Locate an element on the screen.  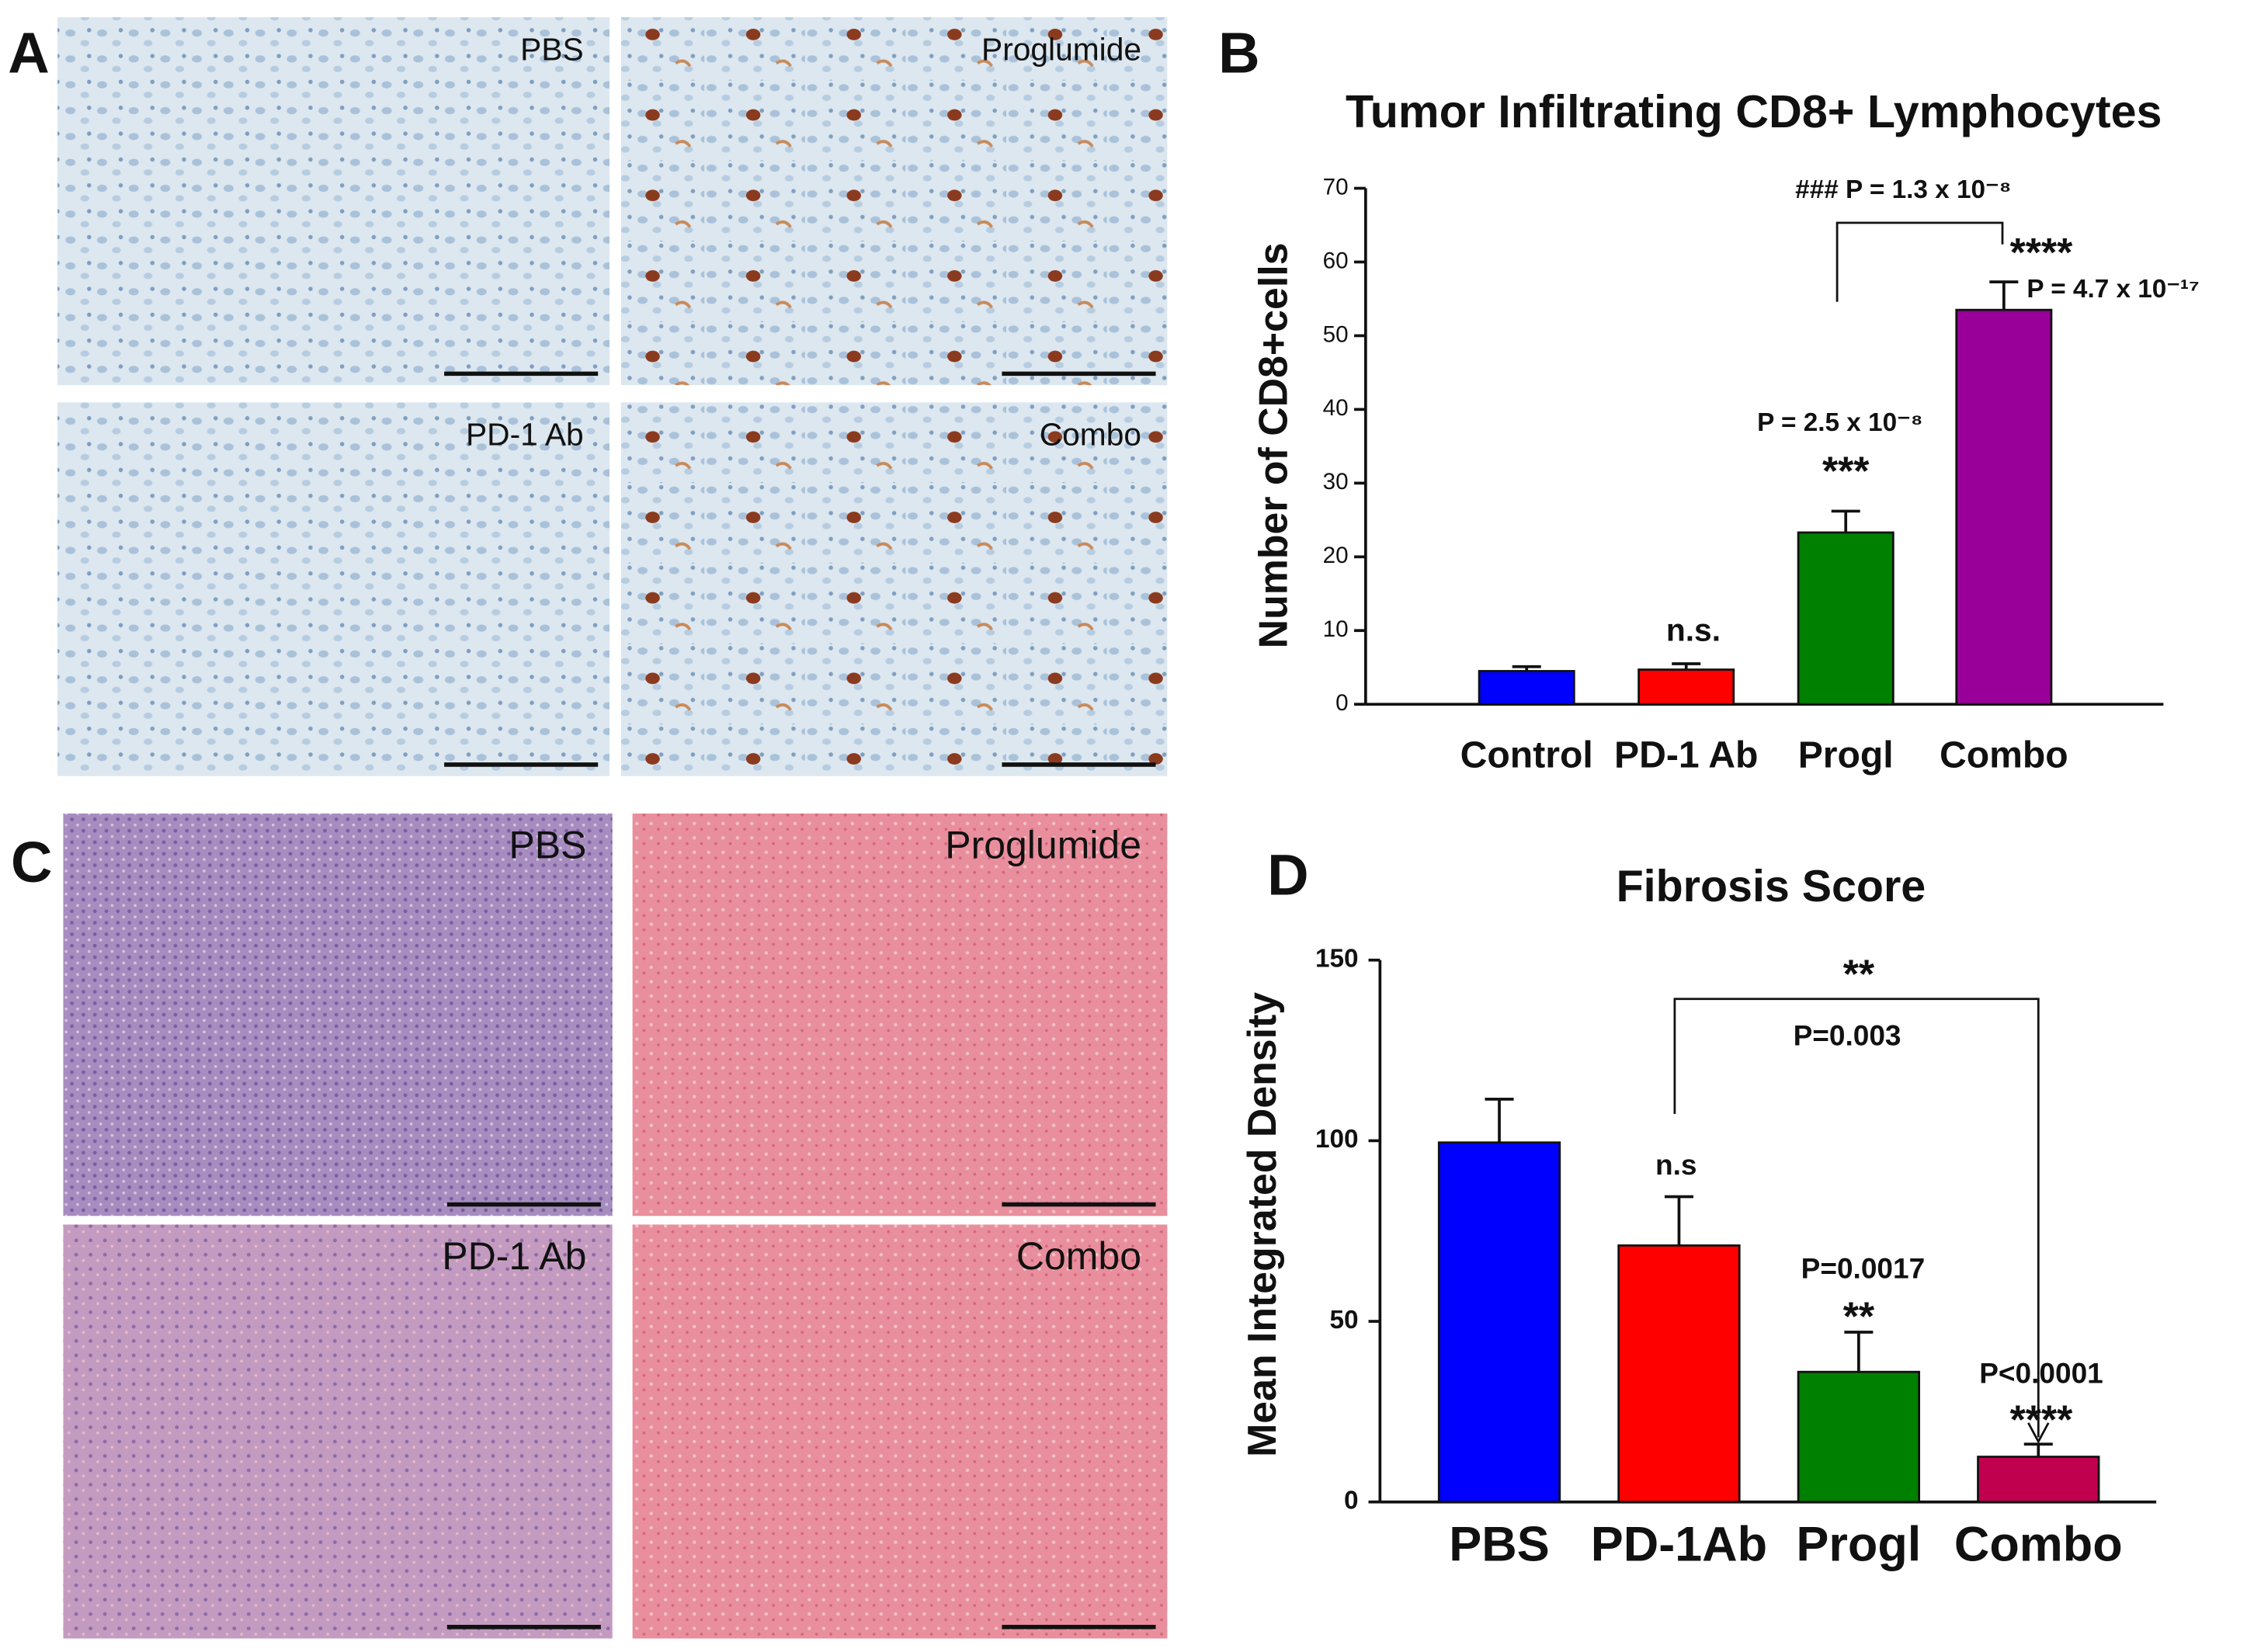
annotation: *** is located at coordinates (1846, 471).